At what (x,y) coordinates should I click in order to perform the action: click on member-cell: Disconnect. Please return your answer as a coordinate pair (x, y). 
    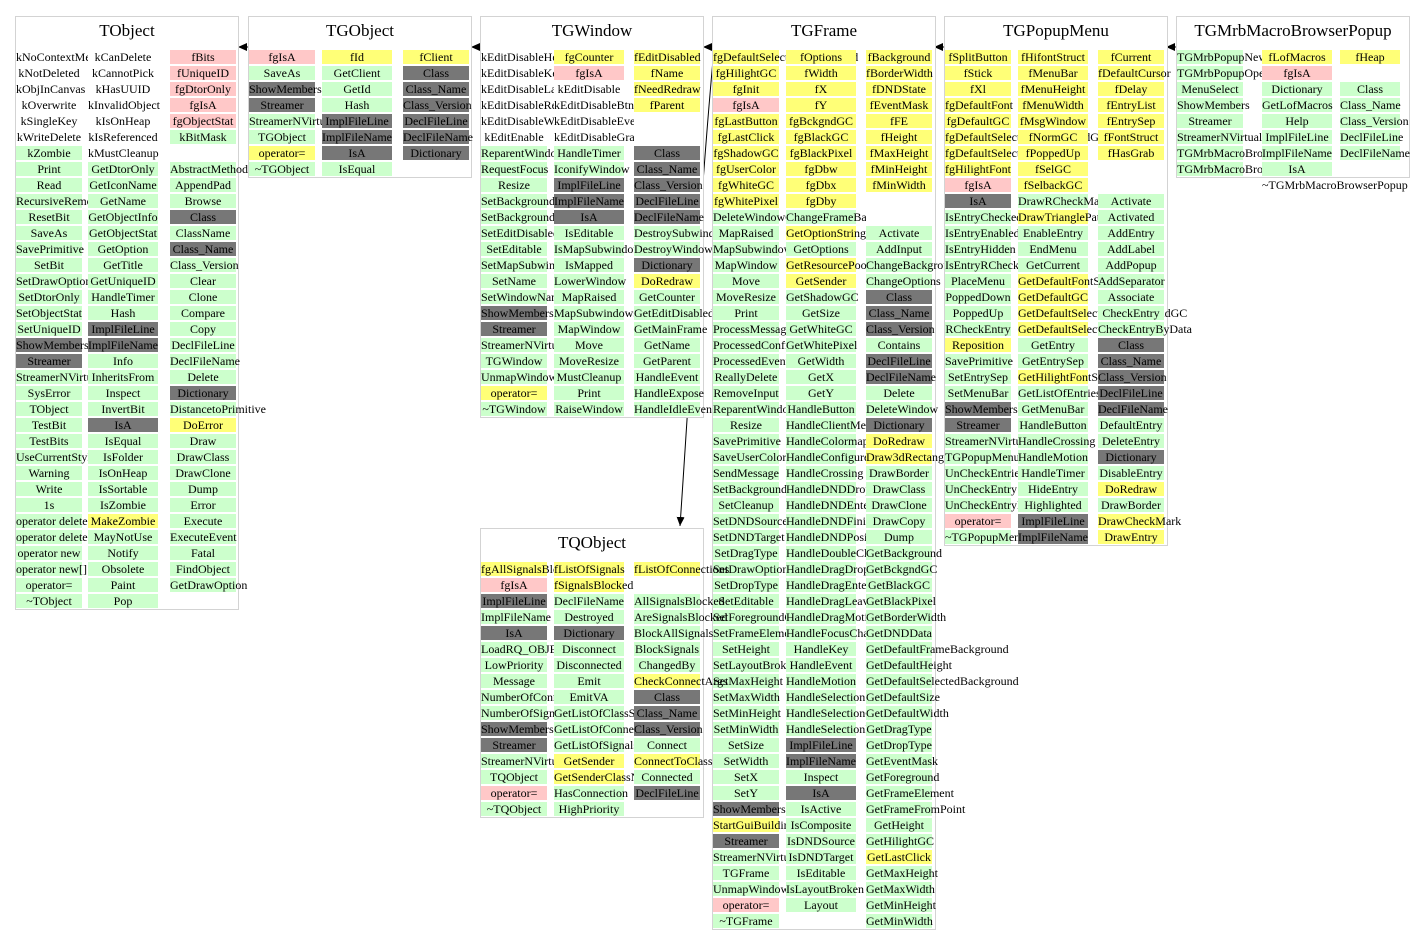
    Looking at the image, I should click on (589, 649).